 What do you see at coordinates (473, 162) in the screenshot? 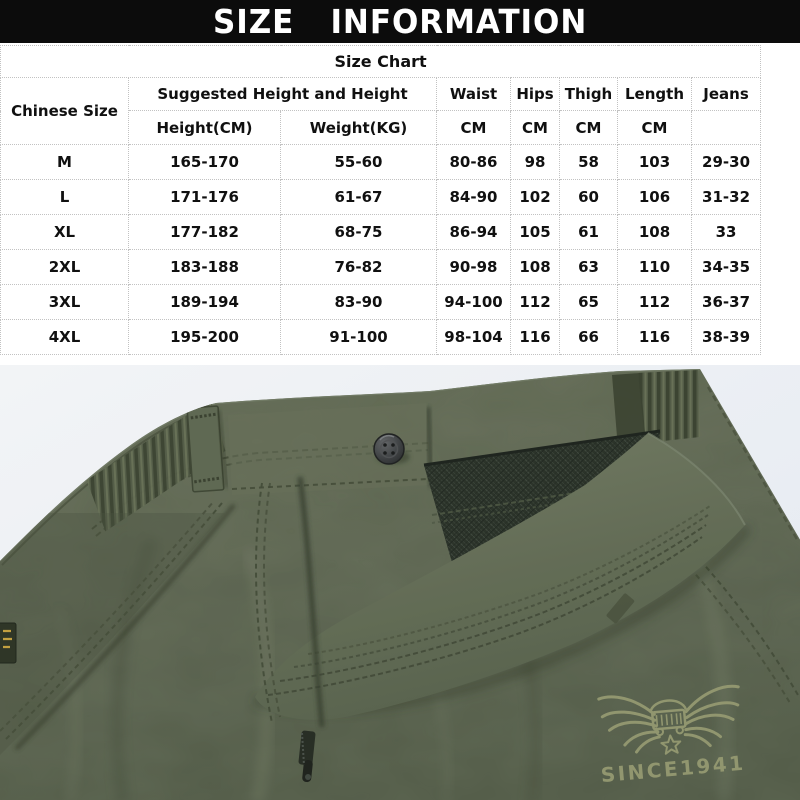
I see `cell-waist: 80-86` at bounding box center [473, 162].